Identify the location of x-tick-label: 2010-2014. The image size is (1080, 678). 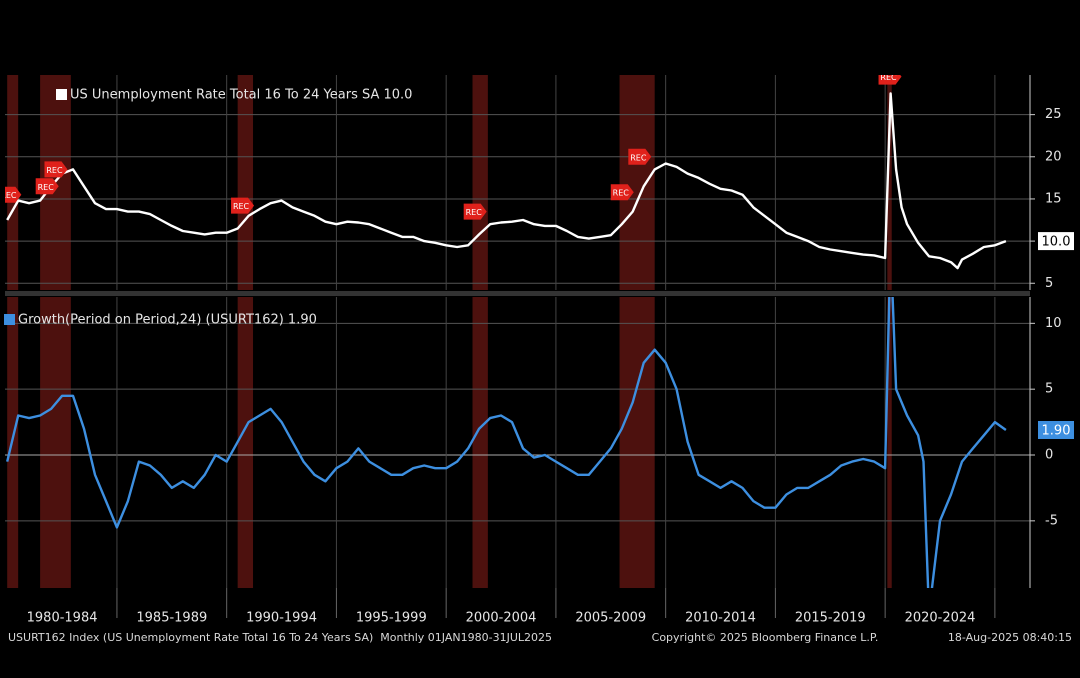
(720, 618).